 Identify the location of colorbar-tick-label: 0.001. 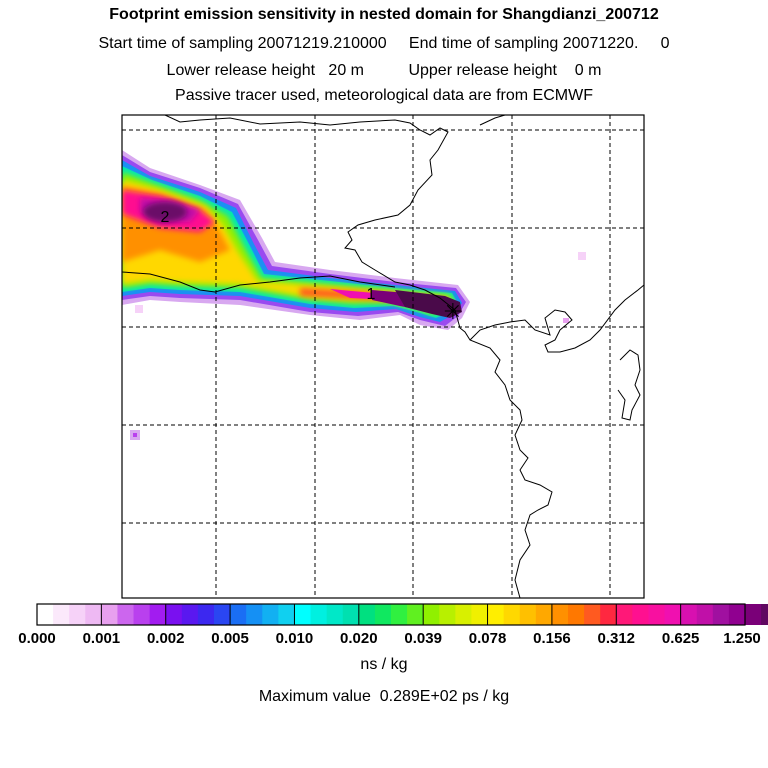
(101, 638).